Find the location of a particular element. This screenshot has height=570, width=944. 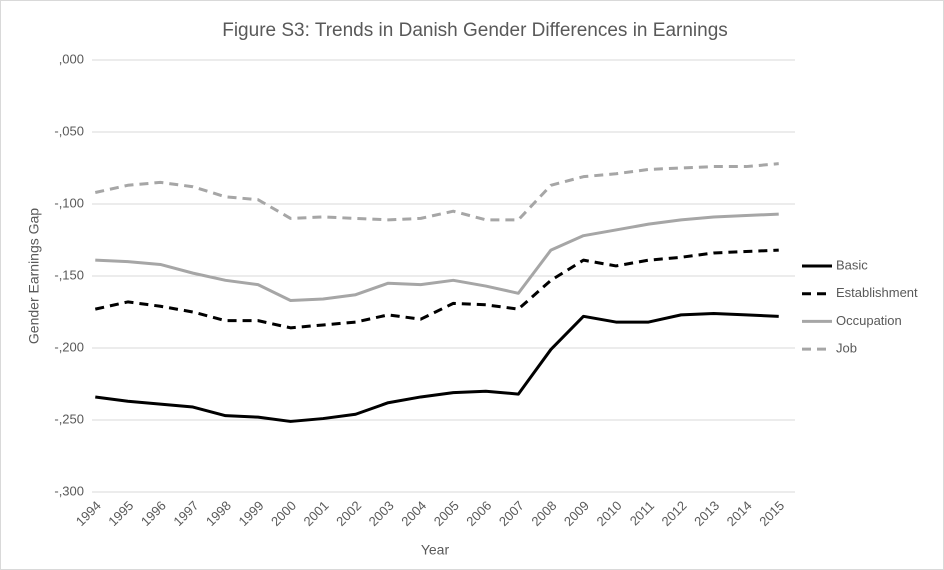

y-tick-label: -,250 is located at coordinates (69, 418).